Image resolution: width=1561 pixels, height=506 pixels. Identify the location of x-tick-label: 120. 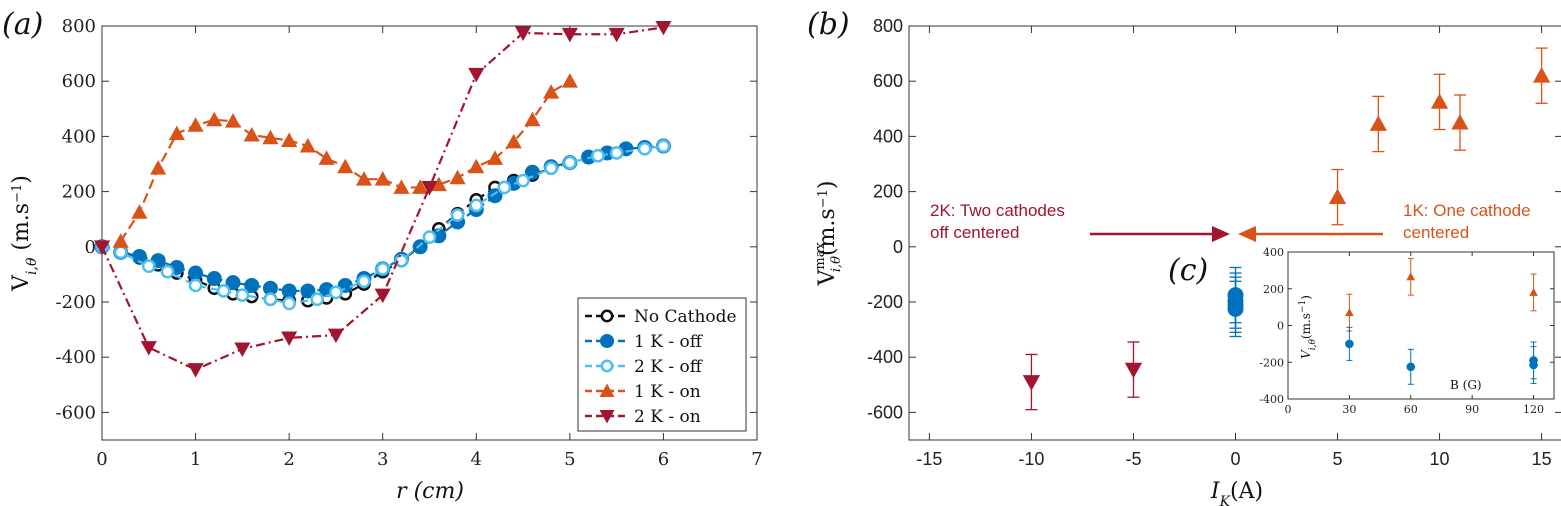
(1533, 409).